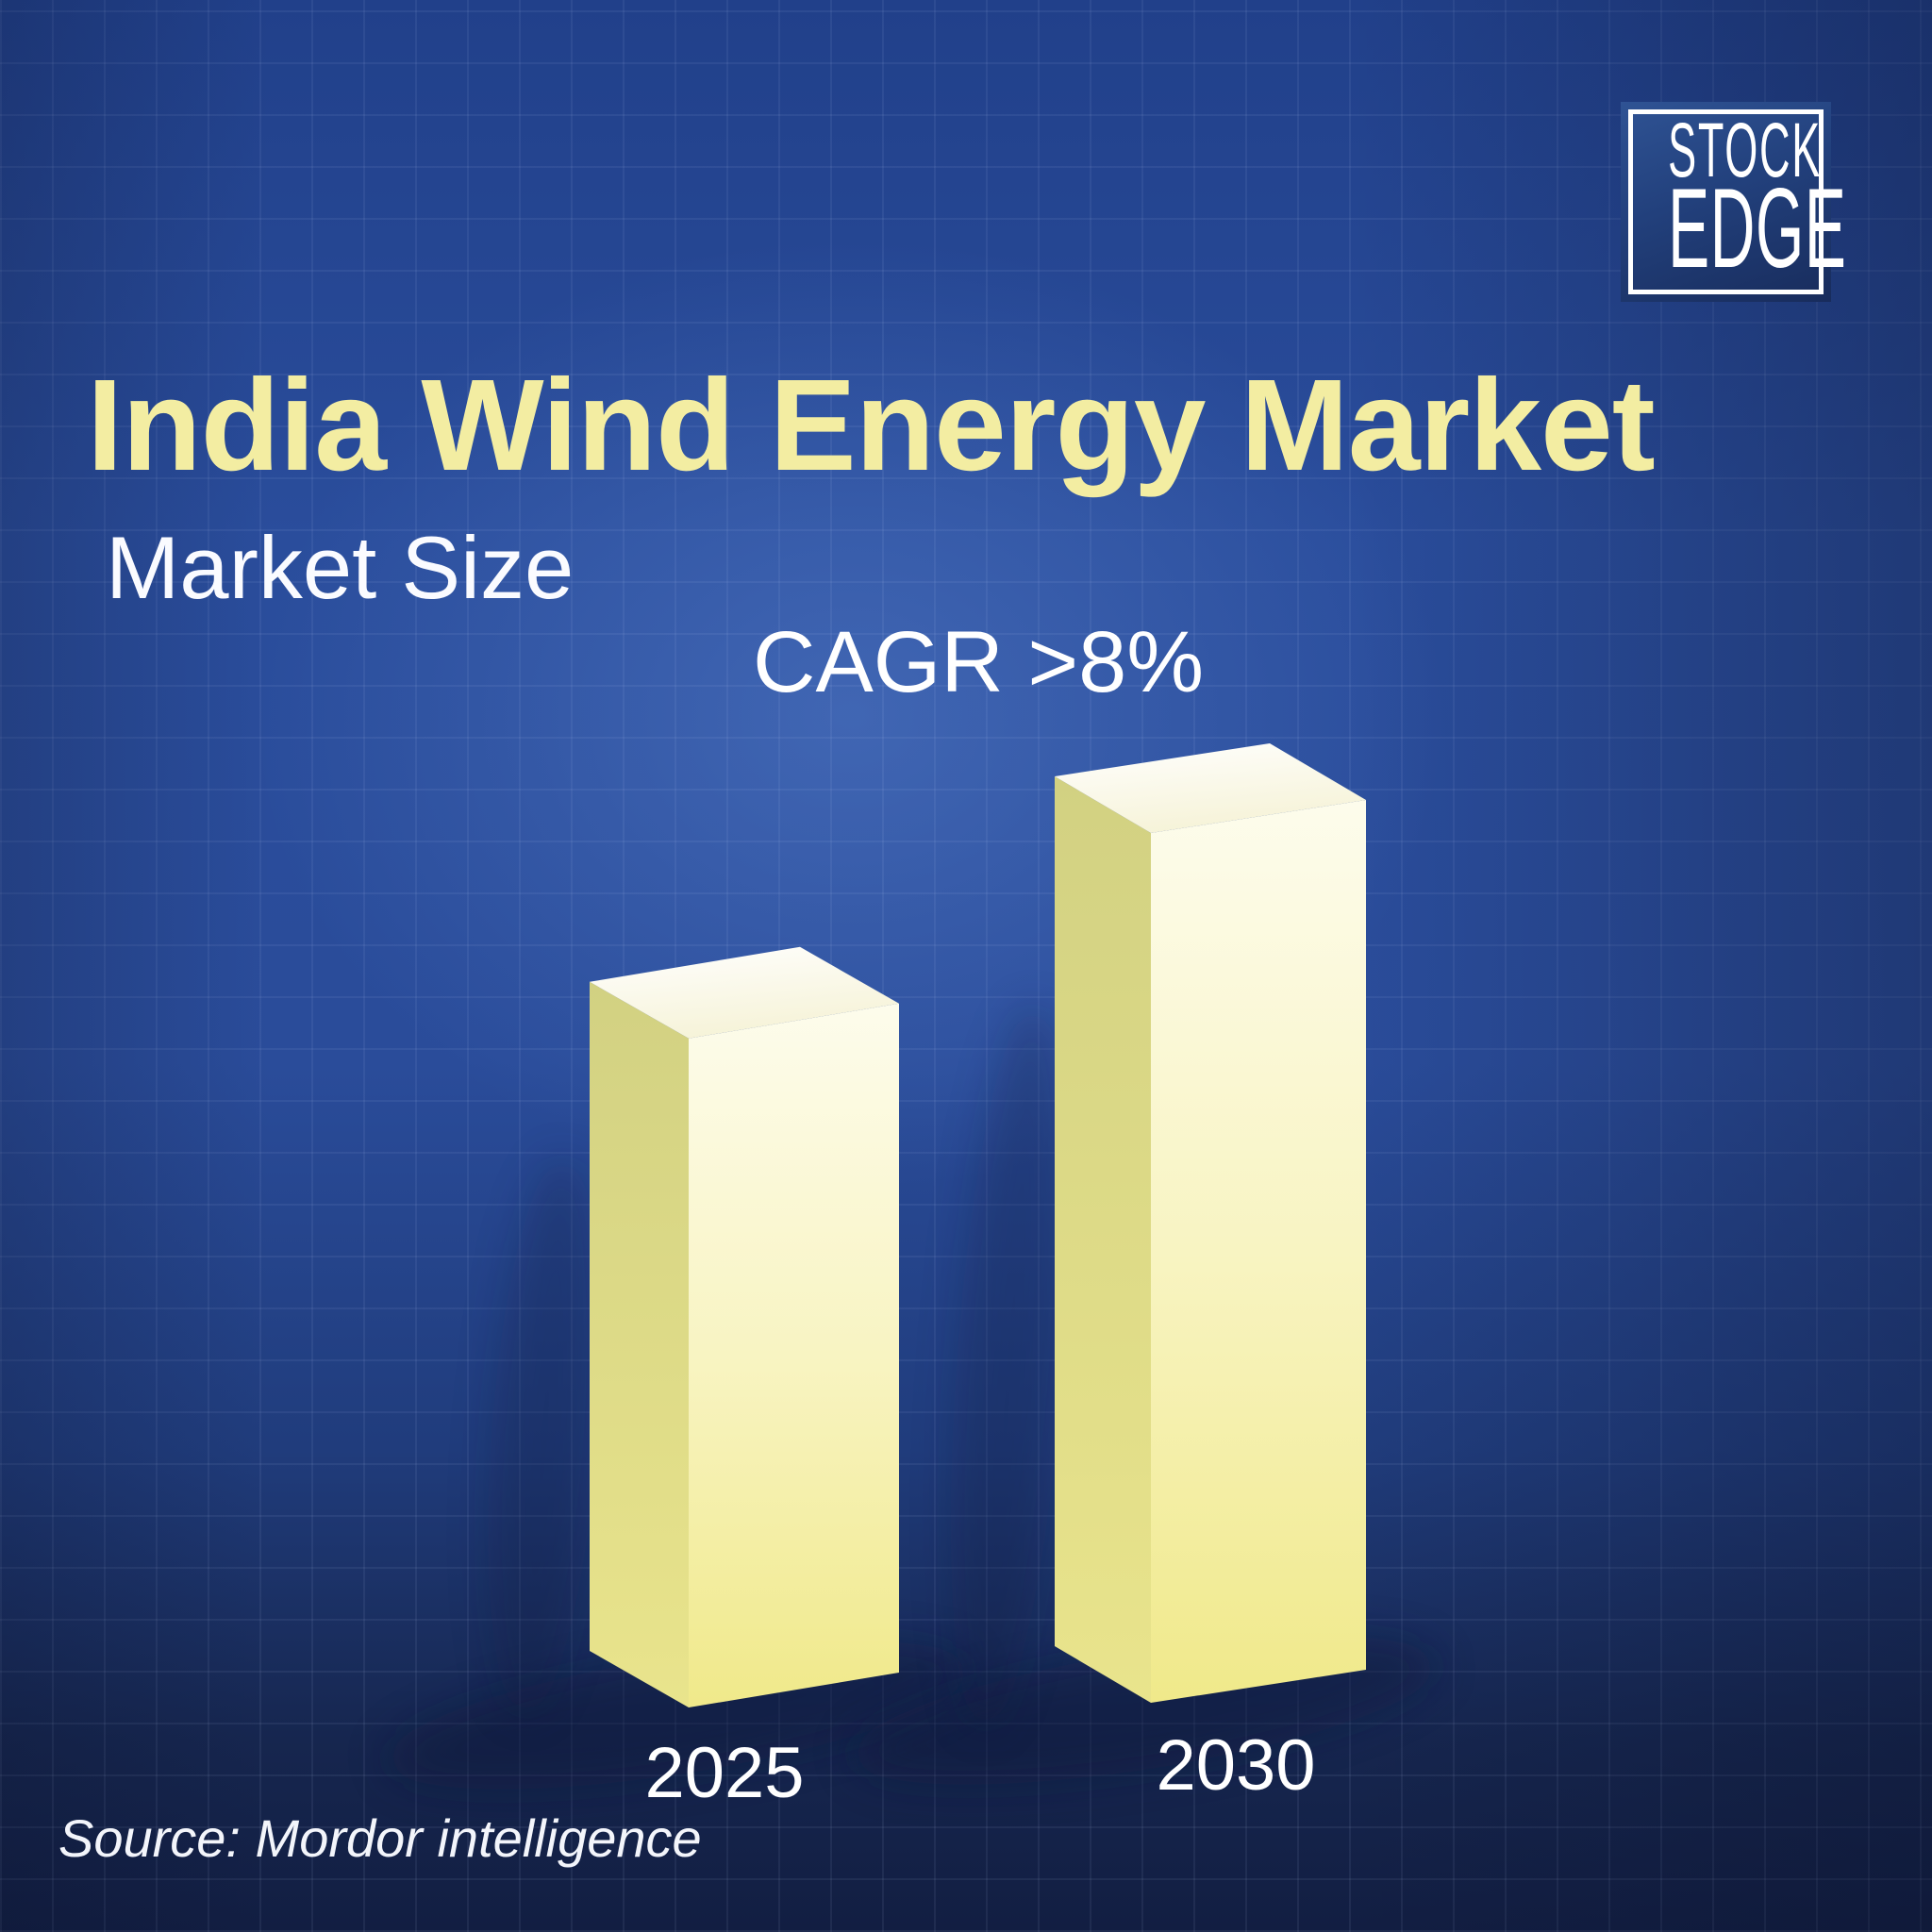  Describe the element at coordinates (1726, 201) in the screenshot. I see `logo-frame` at that location.